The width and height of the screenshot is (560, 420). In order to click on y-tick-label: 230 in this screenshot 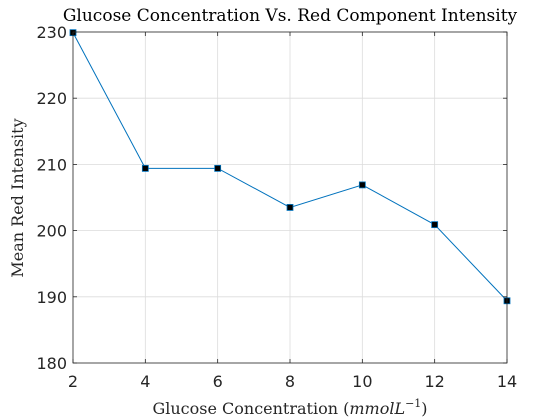, I will do `click(51, 32)`.